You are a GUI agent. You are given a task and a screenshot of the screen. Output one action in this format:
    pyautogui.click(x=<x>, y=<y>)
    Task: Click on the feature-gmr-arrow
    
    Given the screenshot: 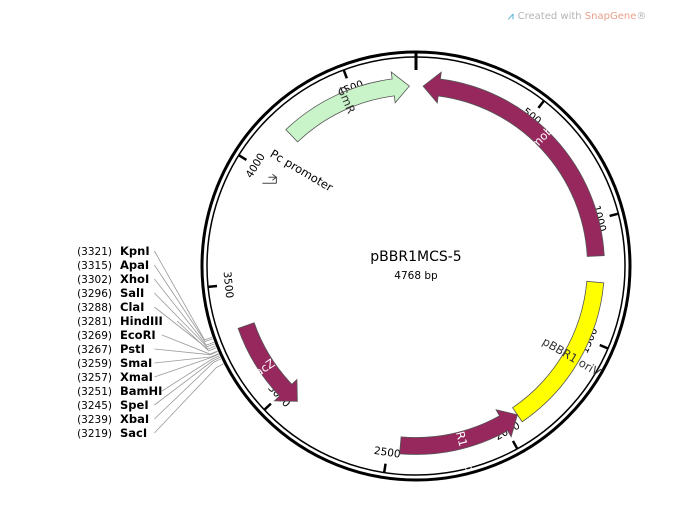 What is the action you would take?
    pyautogui.click(x=347, y=107)
    